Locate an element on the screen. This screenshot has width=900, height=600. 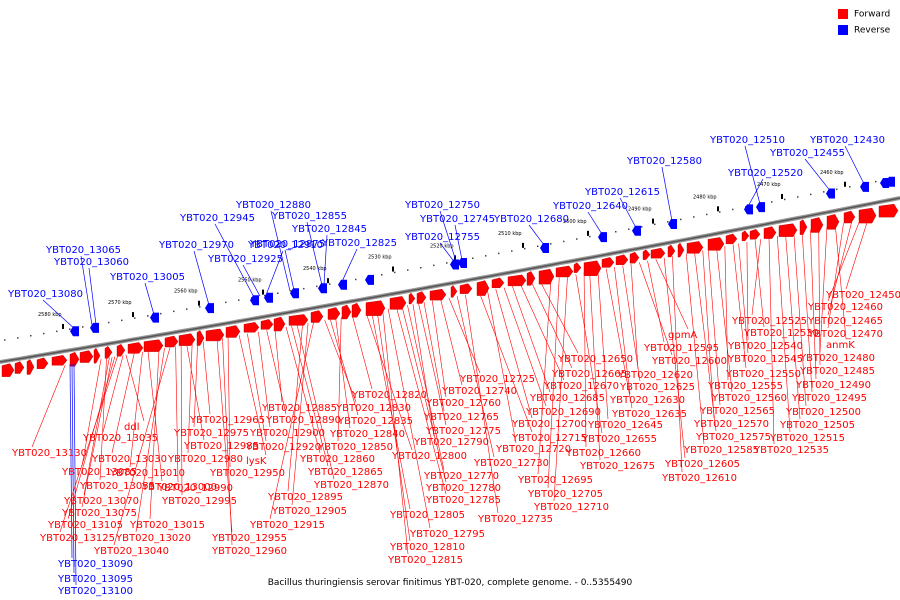
forward-gene-label: gpmA is located at coordinates (682, 335).